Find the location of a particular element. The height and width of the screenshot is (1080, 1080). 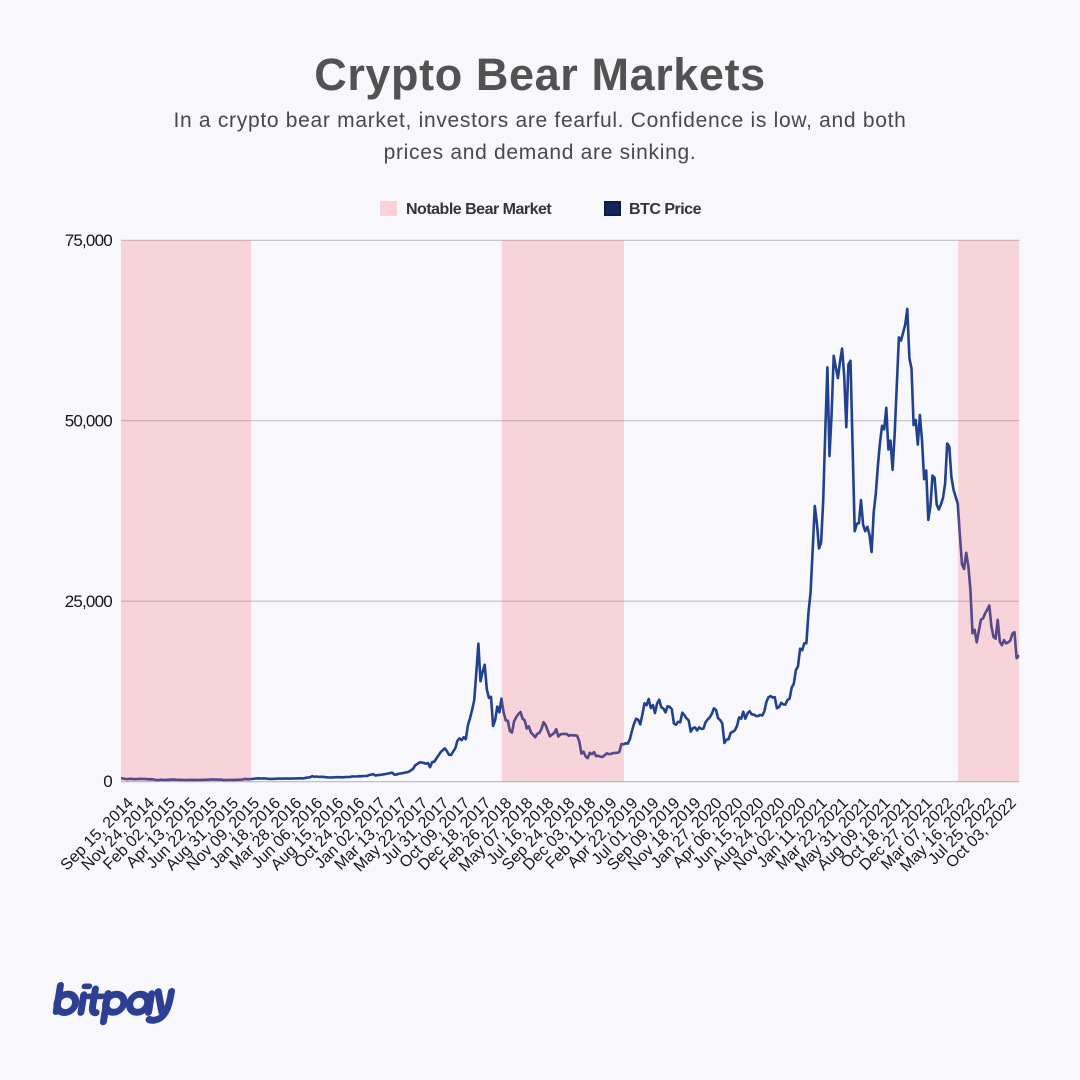

svg-text: 25,000 is located at coordinates (89, 601).